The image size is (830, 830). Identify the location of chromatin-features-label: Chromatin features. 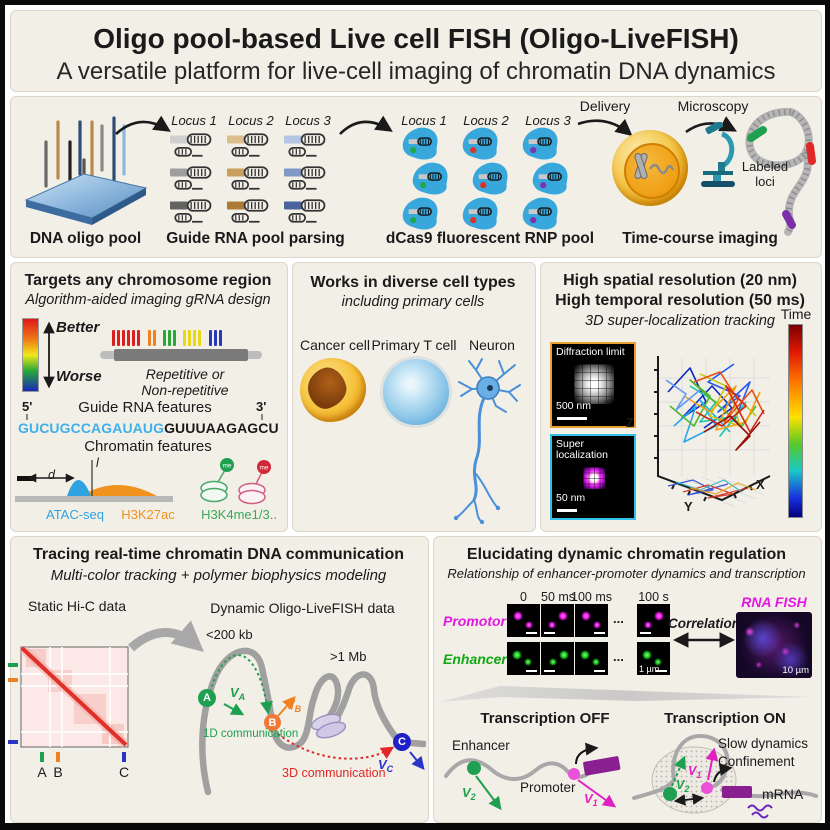
(148, 446).